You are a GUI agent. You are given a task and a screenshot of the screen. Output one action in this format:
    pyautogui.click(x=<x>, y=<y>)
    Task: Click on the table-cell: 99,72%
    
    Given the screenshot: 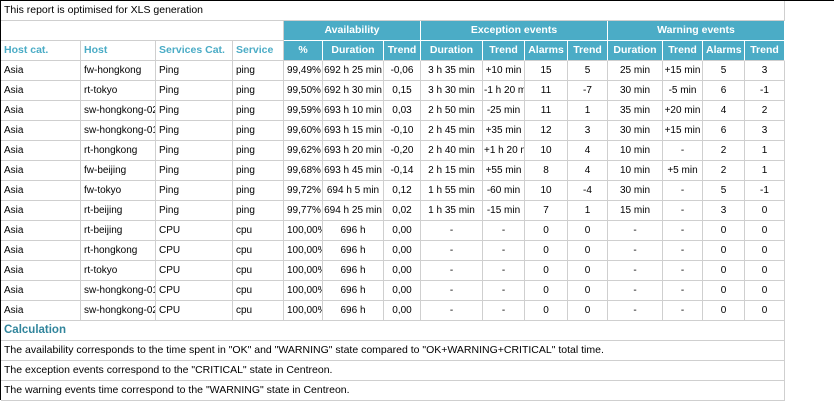 What is the action you would take?
    pyautogui.click(x=303, y=191)
    